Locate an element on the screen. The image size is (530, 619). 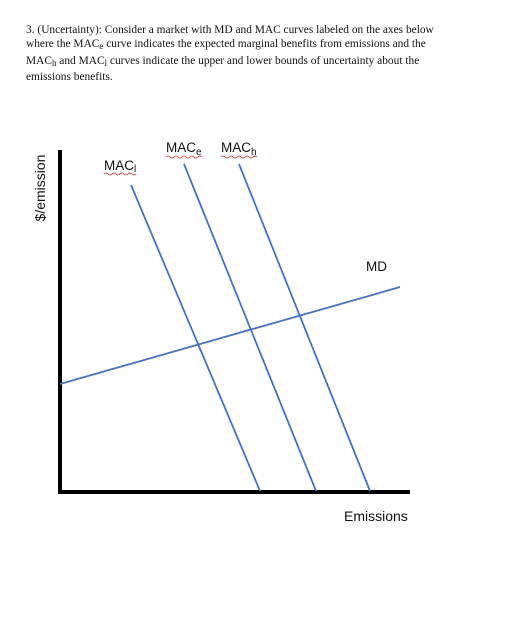
mac-h-spellcheck-underline is located at coordinates (239, 157).